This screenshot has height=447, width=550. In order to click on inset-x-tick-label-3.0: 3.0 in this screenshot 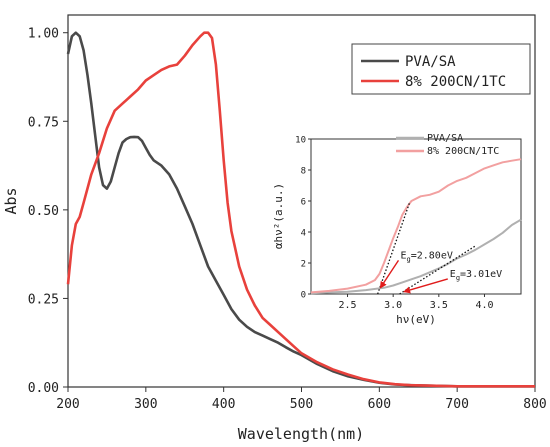, I will do `click(393, 305)`.